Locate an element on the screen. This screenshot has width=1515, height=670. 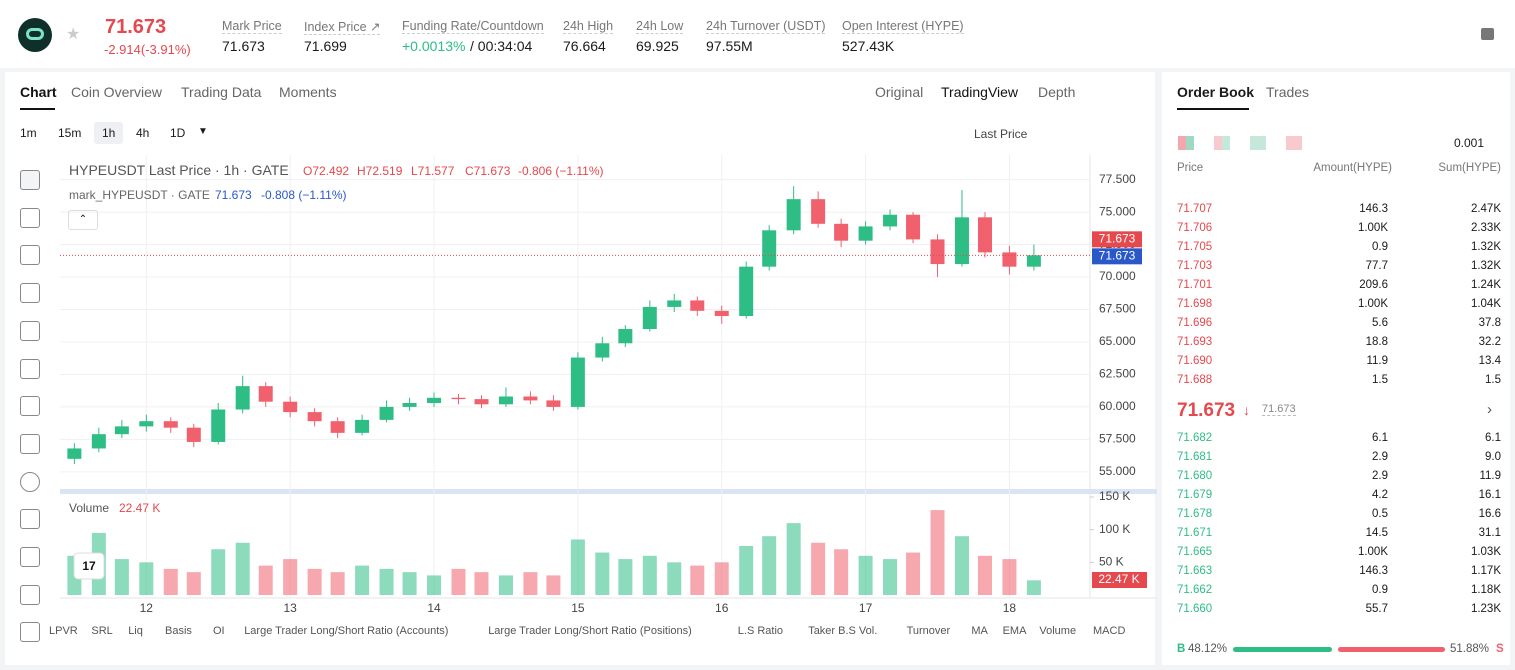
legend-symbol: HYPEUSDT Last Price · 1h · GATE is located at coordinates (179, 170).